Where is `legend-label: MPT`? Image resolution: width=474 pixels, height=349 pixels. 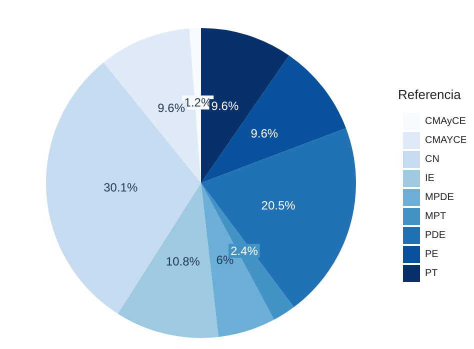
legend-label: MPT is located at coordinates (435, 216).